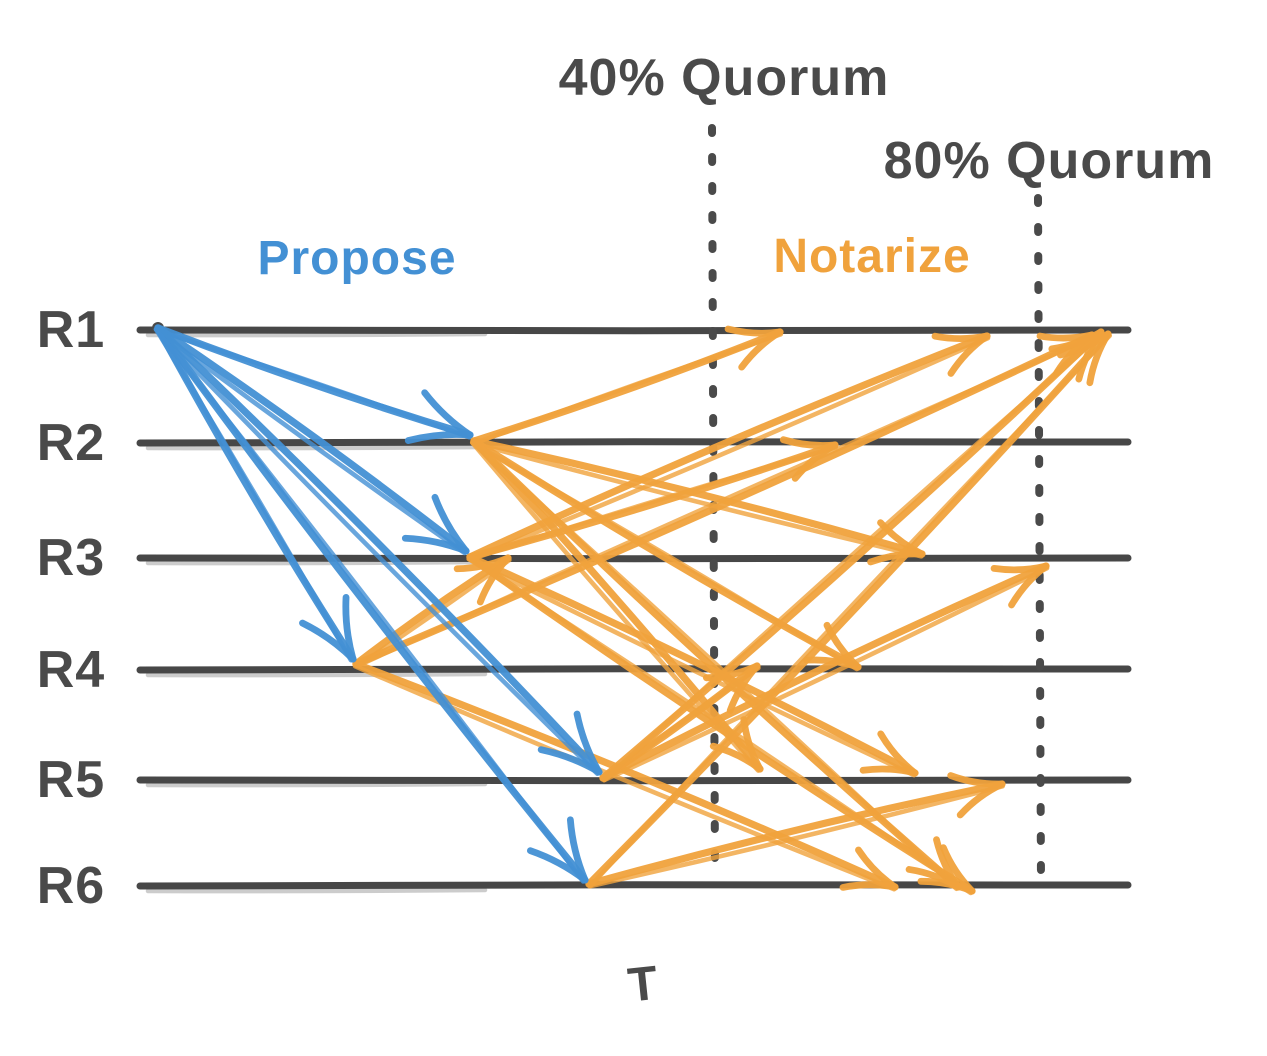 Image resolution: width=1267 pixels, height=1056 pixels. Describe the element at coordinates (71, 443) in the screenshot. I see `replica-label-R2: R2` at that location.